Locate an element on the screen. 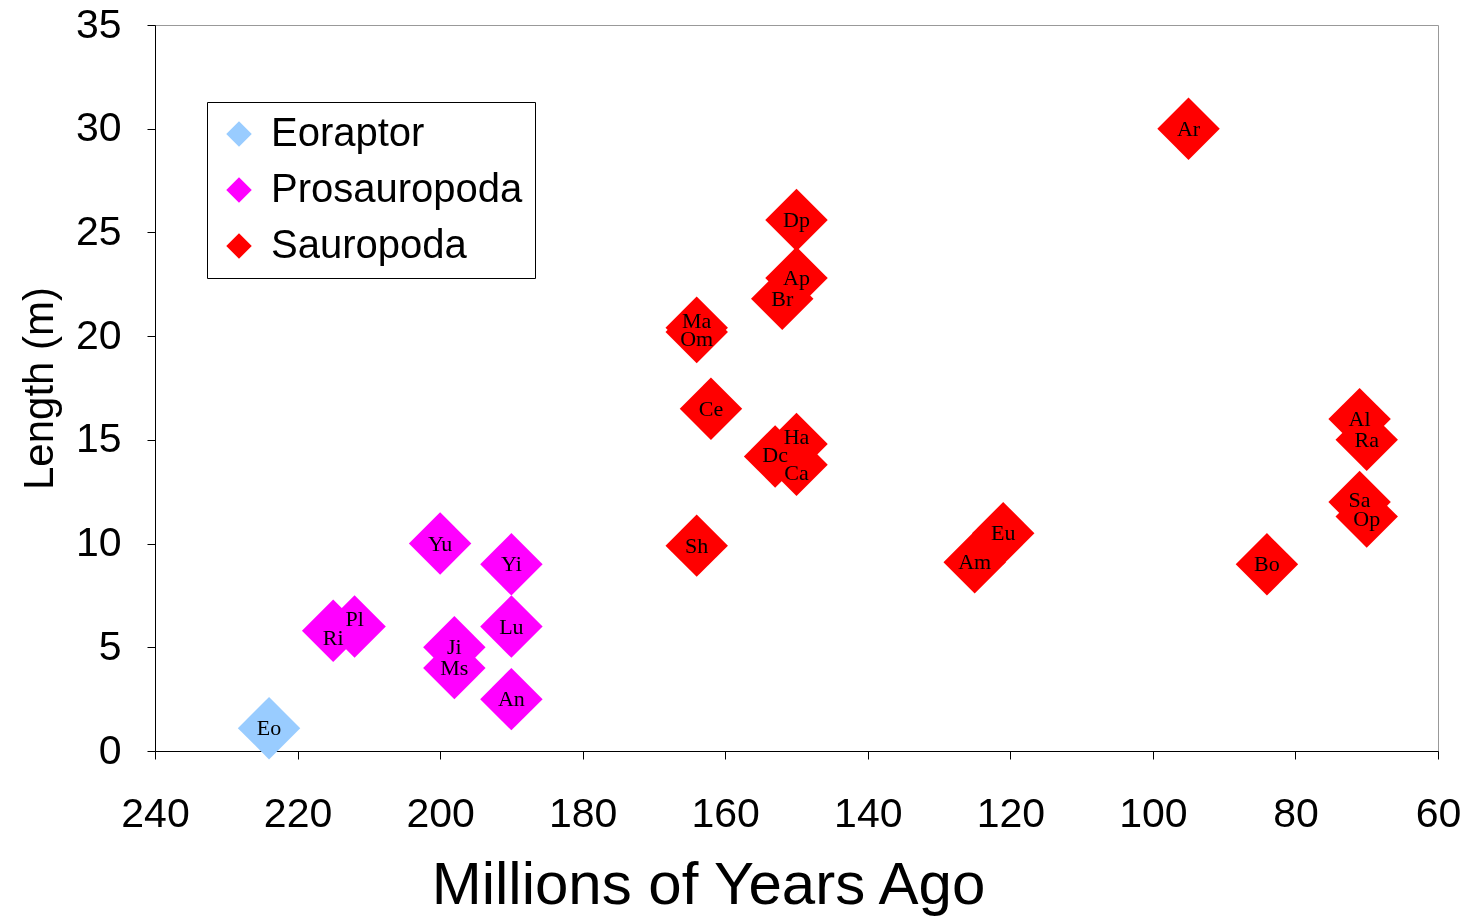 The image size is (1472, 918). annotation: Ma is located at coordinates (697, 320).